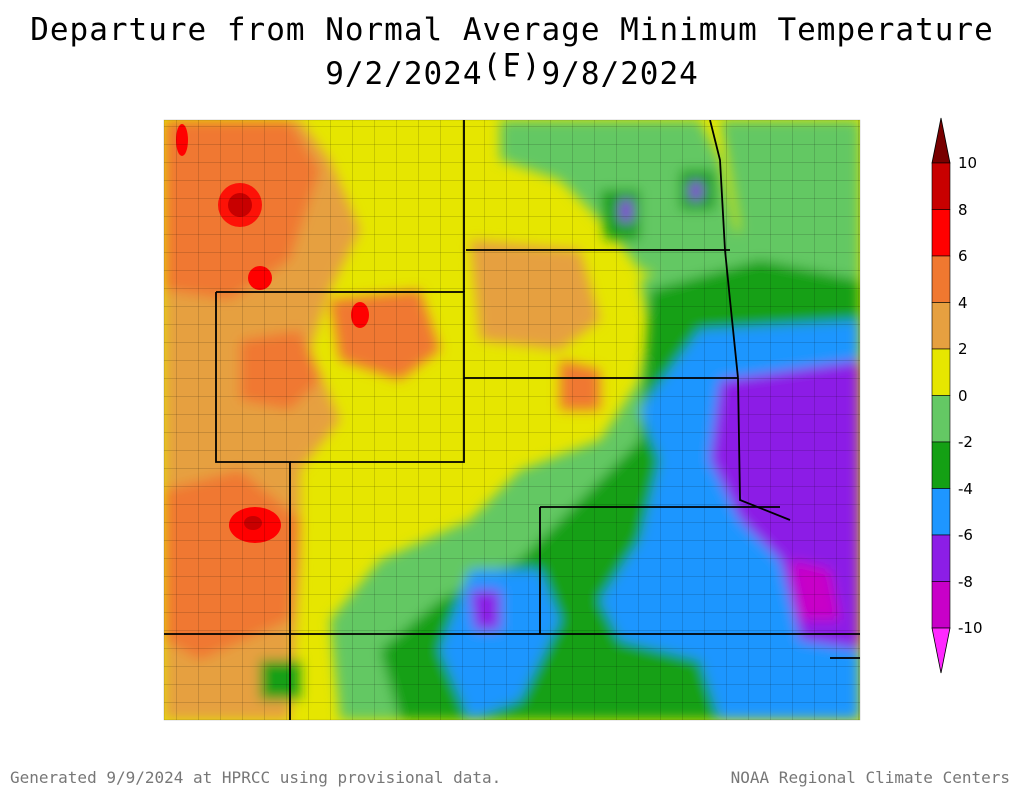  What do you see at coordinates (963, 302) in the screenshot?
I see `legend-tick-label: 4` at bounding box center [963, 302].